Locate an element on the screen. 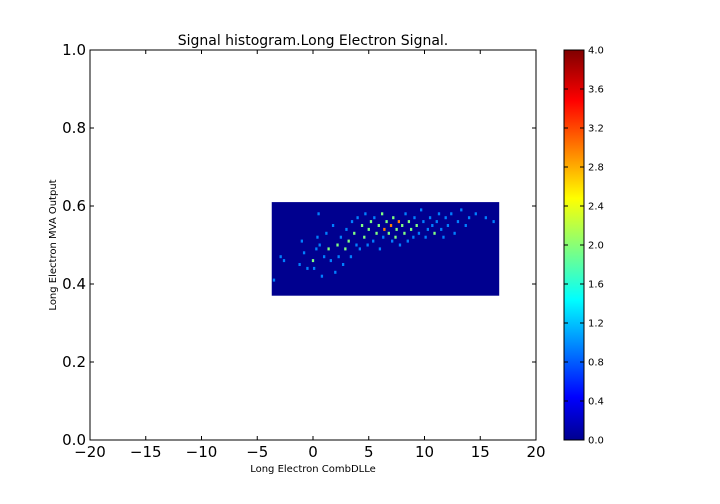 The width and height of the screenshot is (720, 504). x-tick-label: −15 is located at coordinates (146, 452).